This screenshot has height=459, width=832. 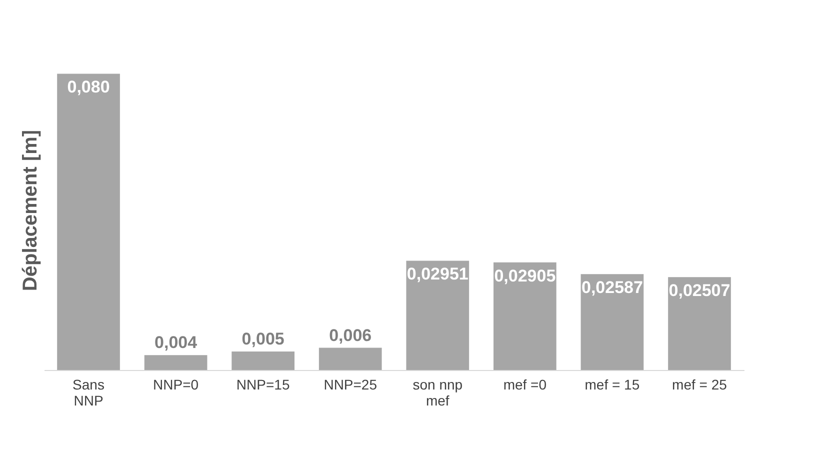 I want to click on data-label: 0,02587, so click(x=612, y=288).